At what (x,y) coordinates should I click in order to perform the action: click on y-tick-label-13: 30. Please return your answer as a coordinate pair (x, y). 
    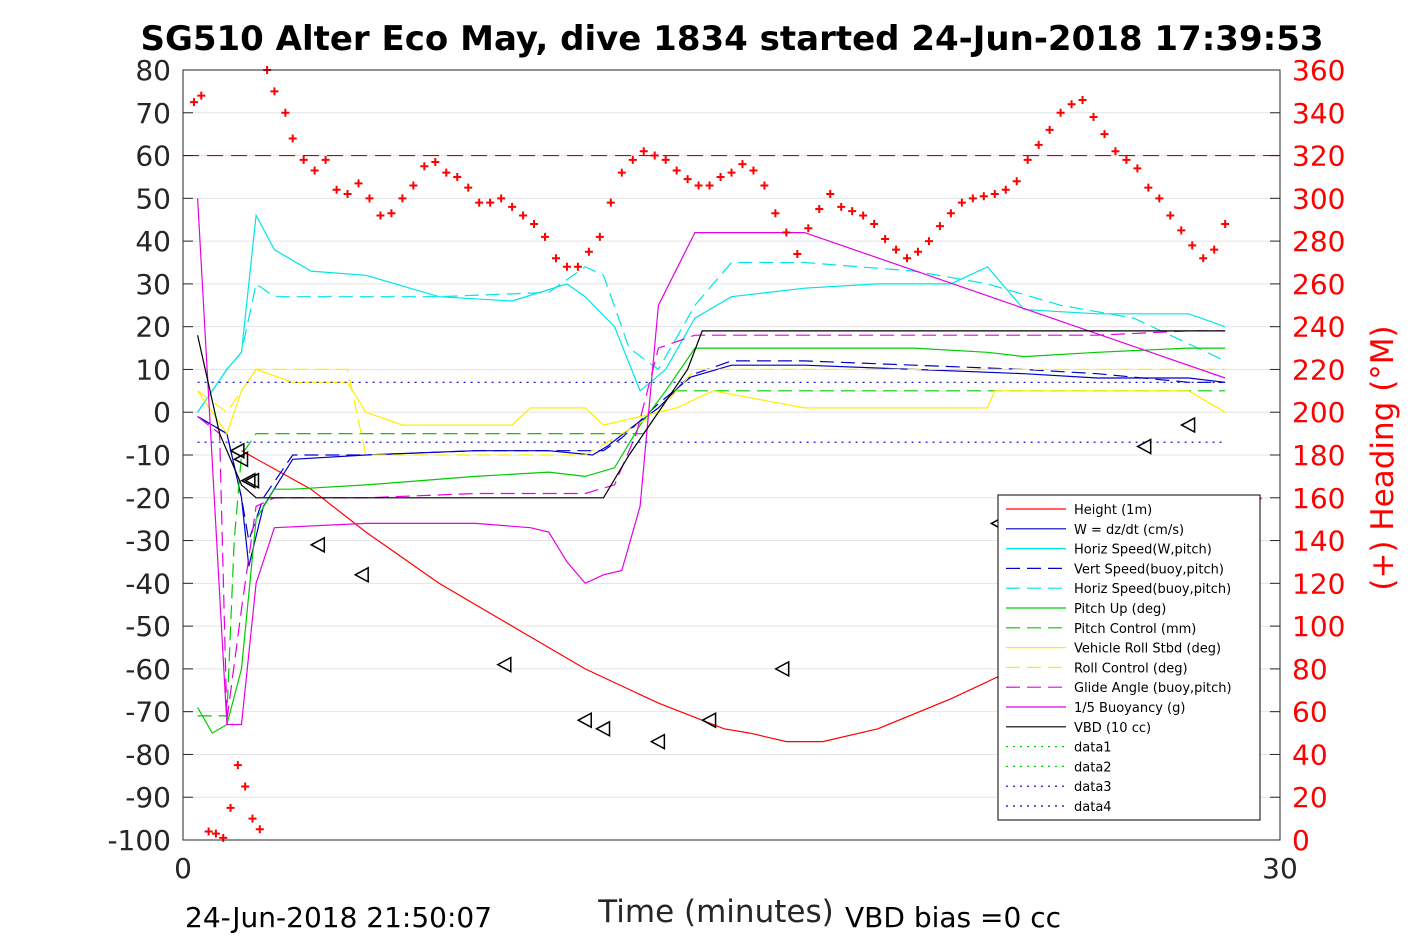
    Looking at the image, I should click on (153, 284).